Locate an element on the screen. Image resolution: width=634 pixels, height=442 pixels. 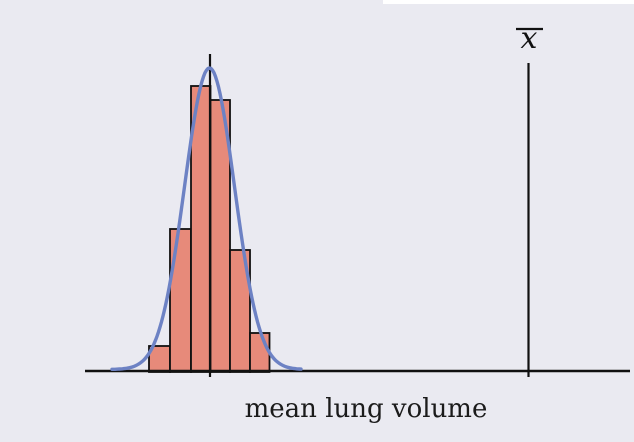
histogram-bars is located at coordinates (209, 229).